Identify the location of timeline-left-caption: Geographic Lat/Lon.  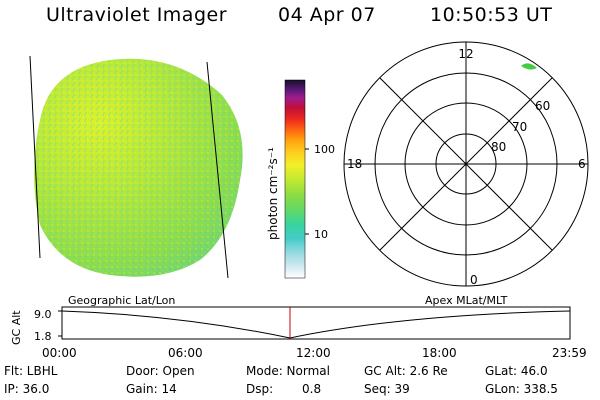
(121, 300).